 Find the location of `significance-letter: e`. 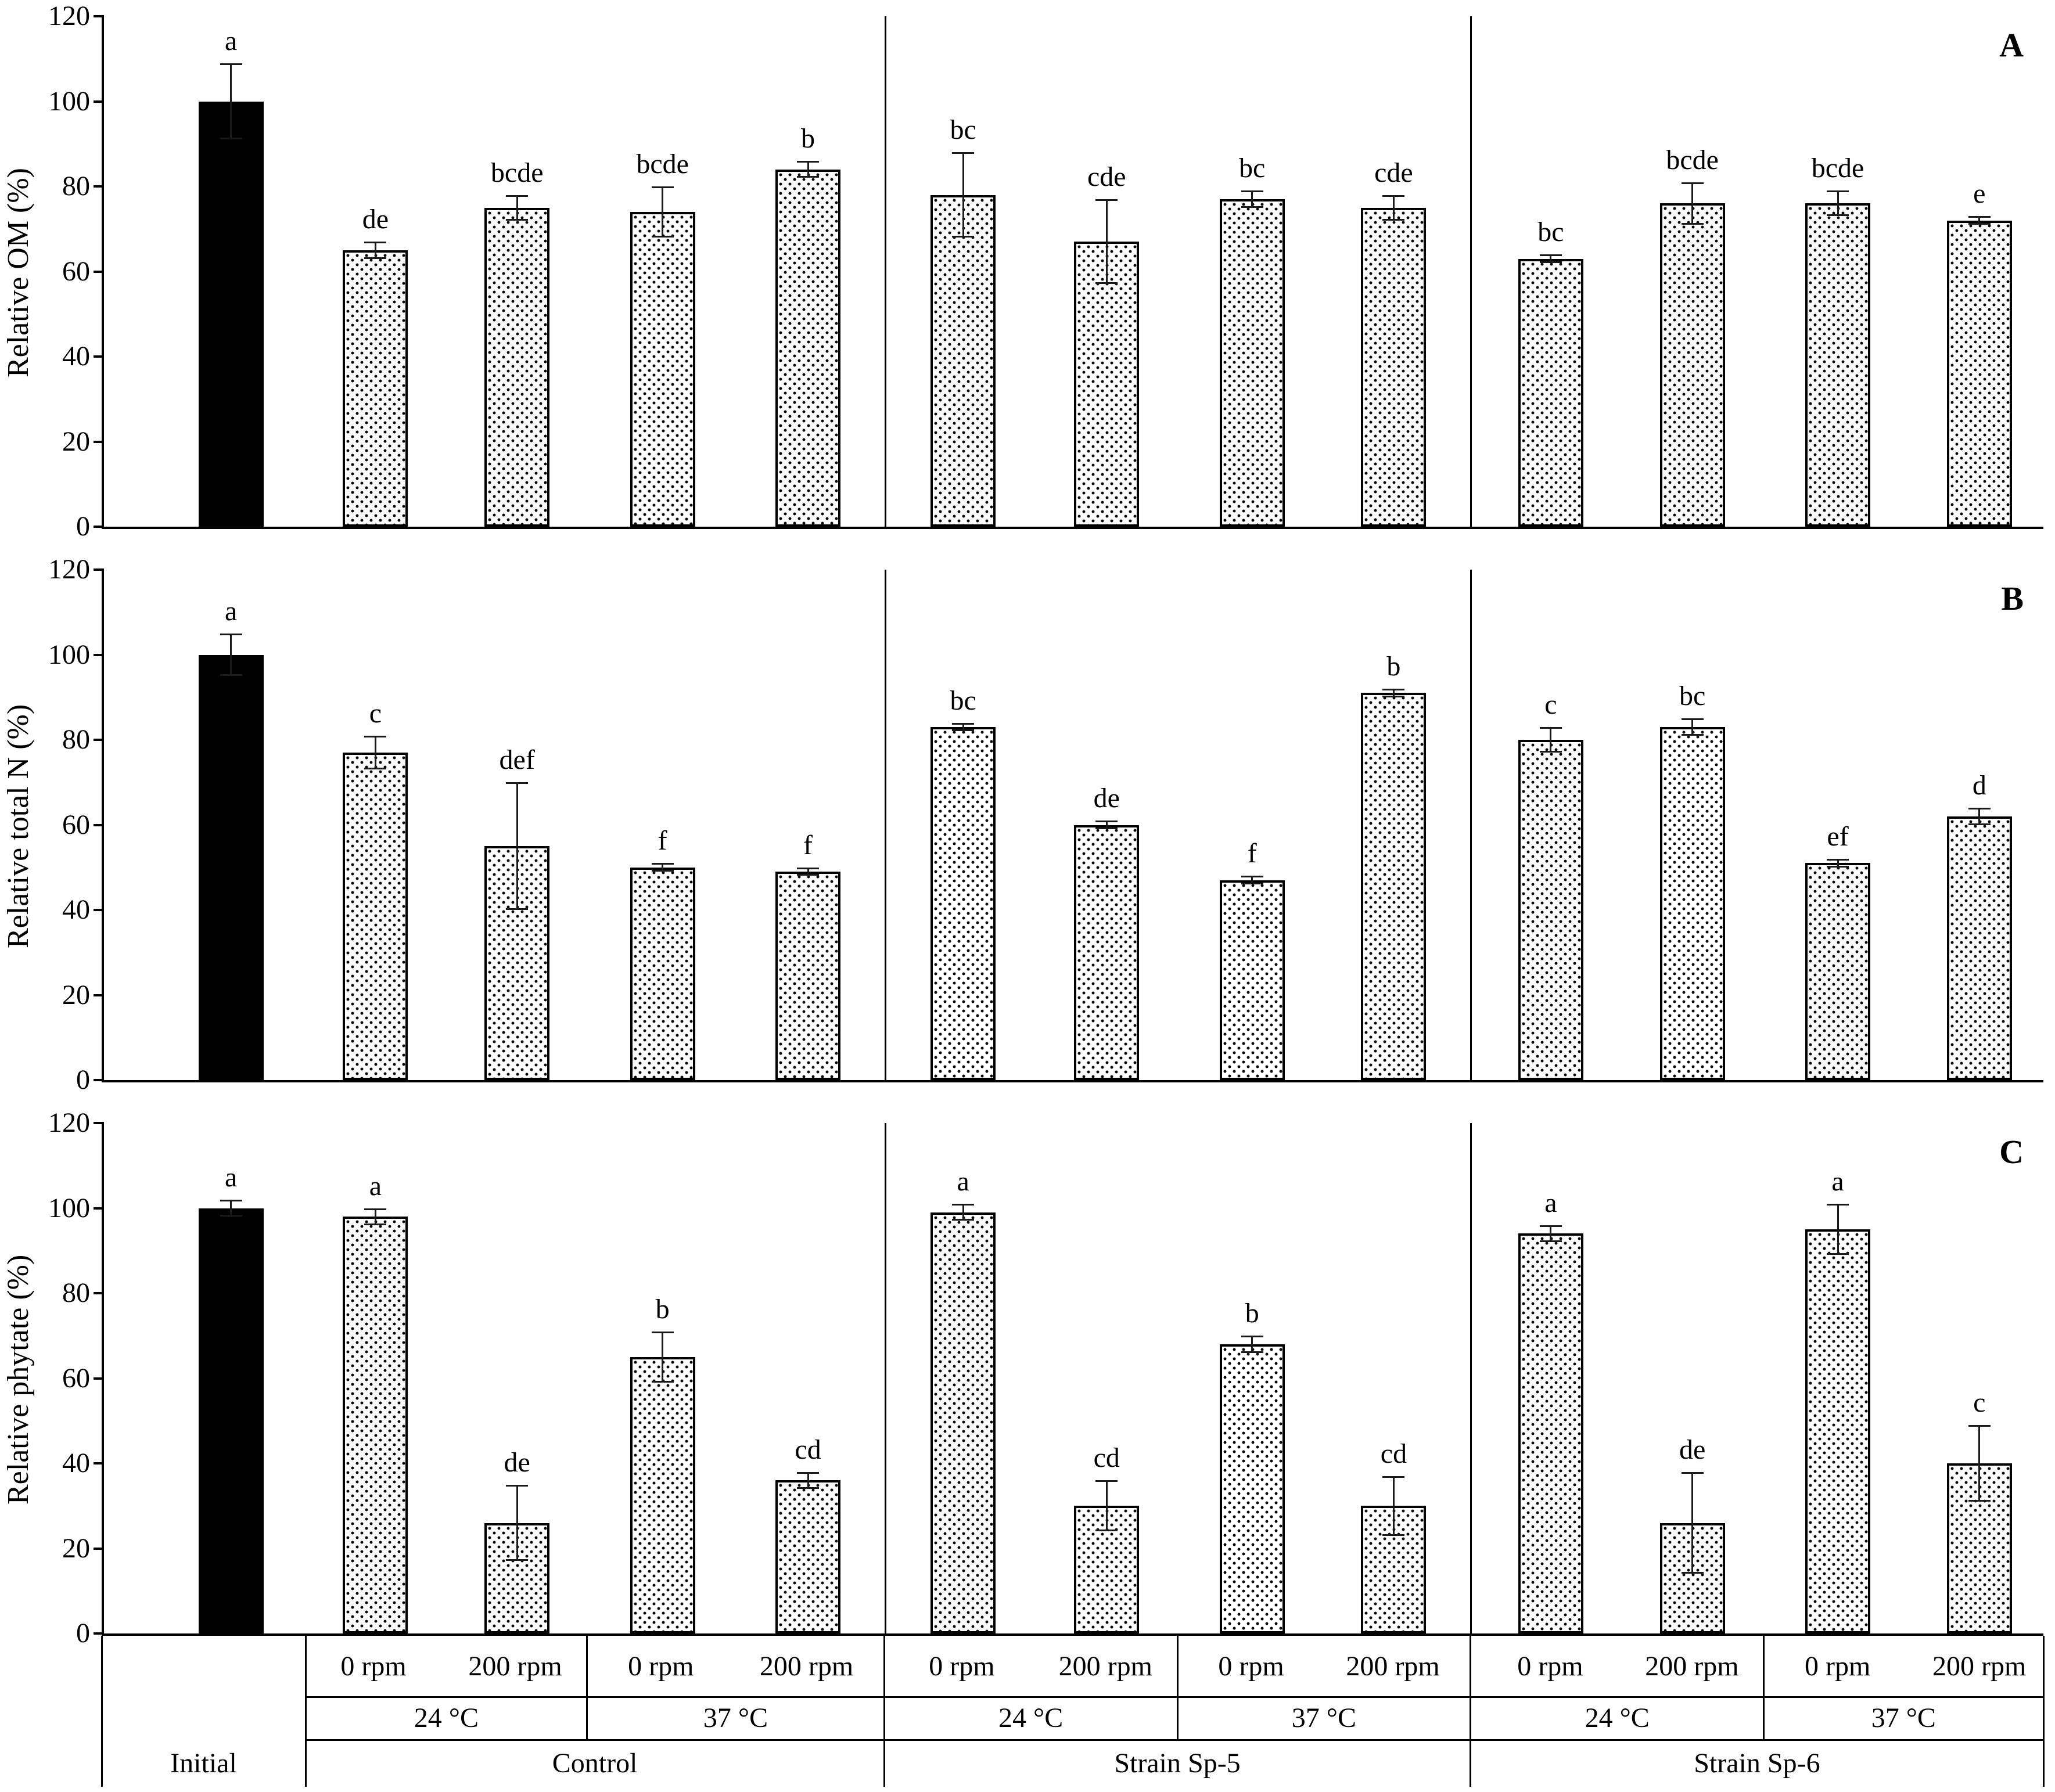

significance-letter: e is located at coordinates (1979, 194).